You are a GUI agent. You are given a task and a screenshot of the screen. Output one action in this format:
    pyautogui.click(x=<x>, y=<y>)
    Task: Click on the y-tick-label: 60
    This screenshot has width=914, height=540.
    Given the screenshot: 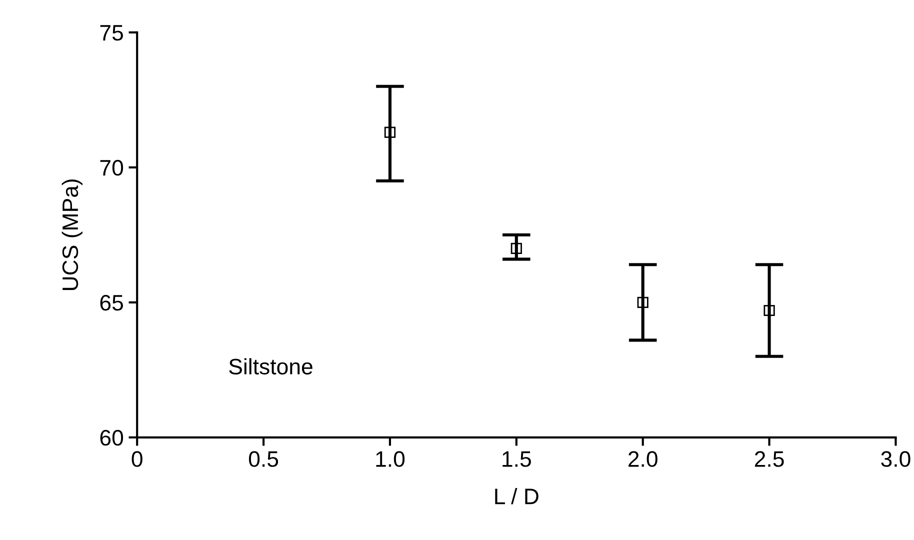 What is the action you would take?
    pyautogui.click(x=112, y=438)
    